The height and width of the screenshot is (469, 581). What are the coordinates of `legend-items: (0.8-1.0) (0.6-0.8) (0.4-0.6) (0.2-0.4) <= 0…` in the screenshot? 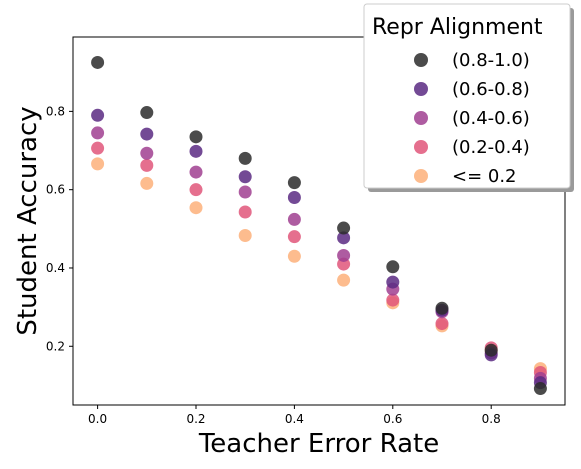 It's located at (472, 118).